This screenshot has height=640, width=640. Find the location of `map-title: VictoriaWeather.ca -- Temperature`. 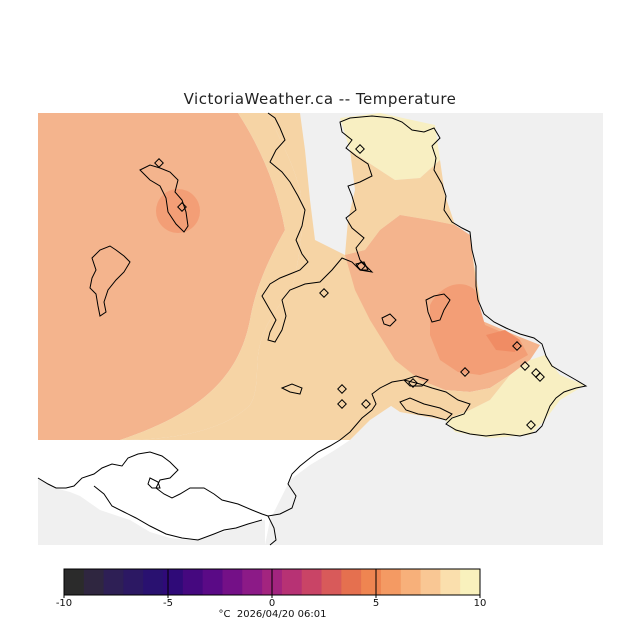

map-title: VictoriaWeather.ca -- Temperature is located at coordinates (320, 99).